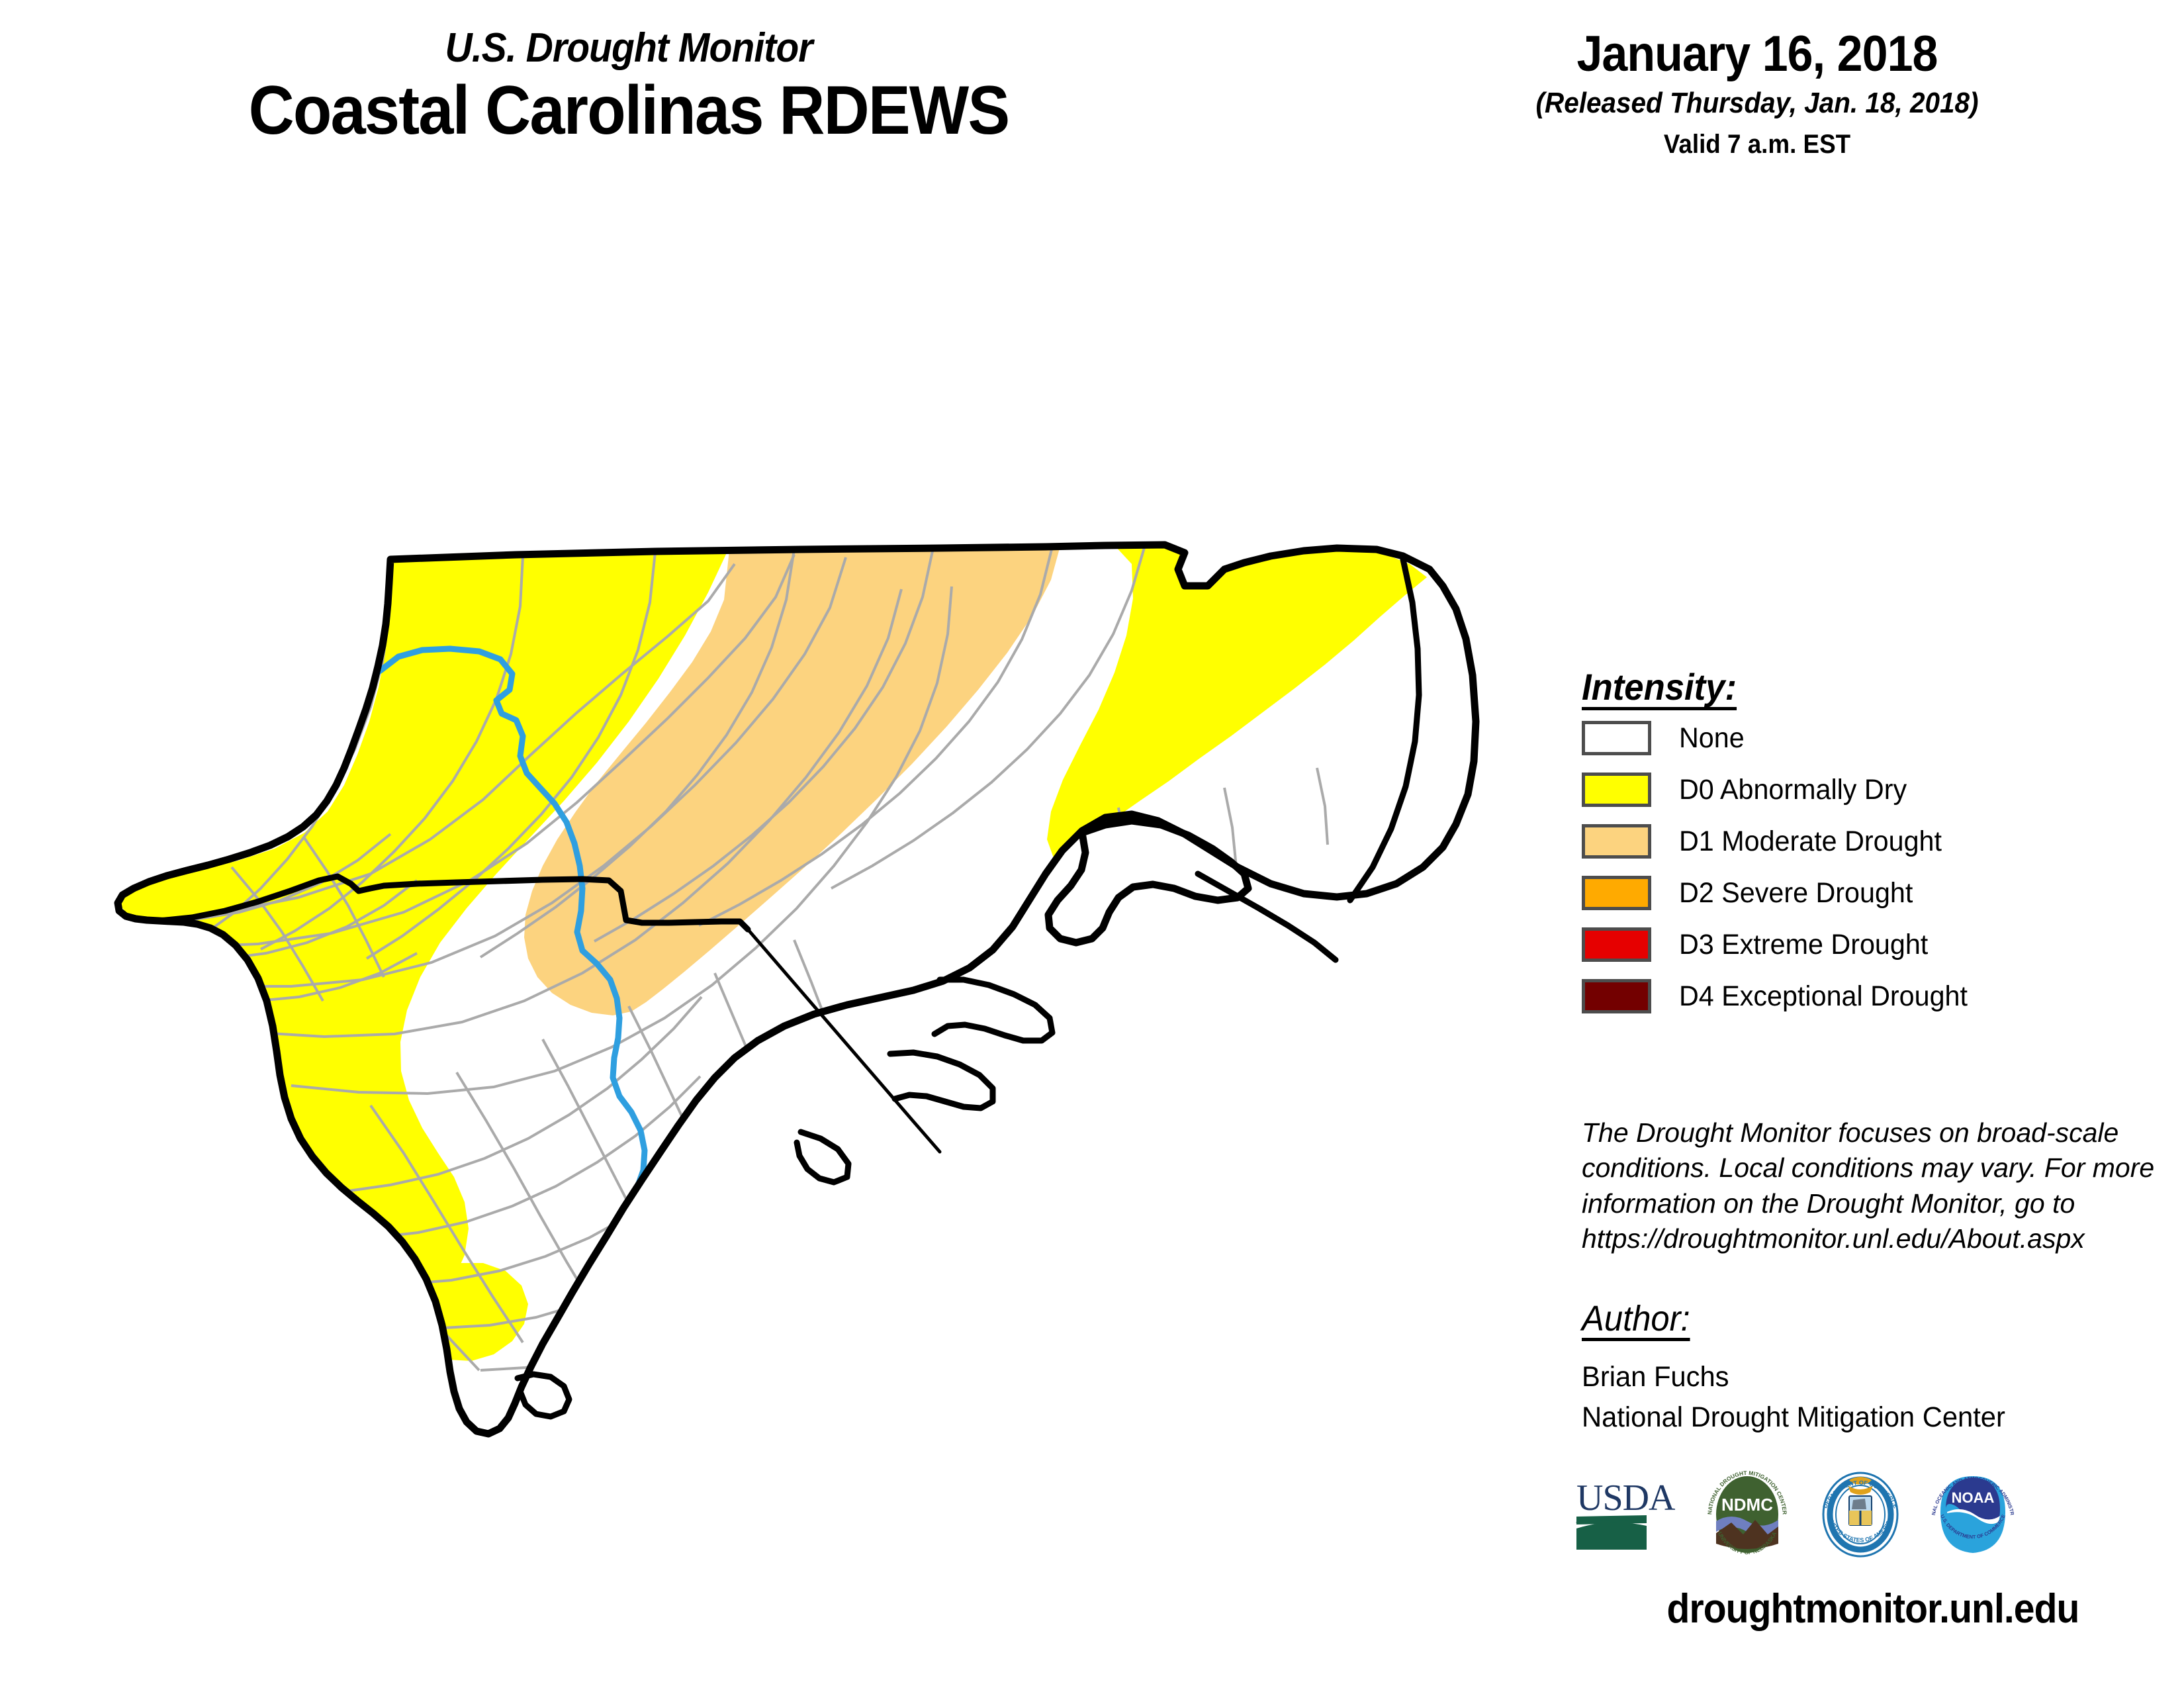  I want to click on valid-date: January 16, 2018, so click(1757, 54).